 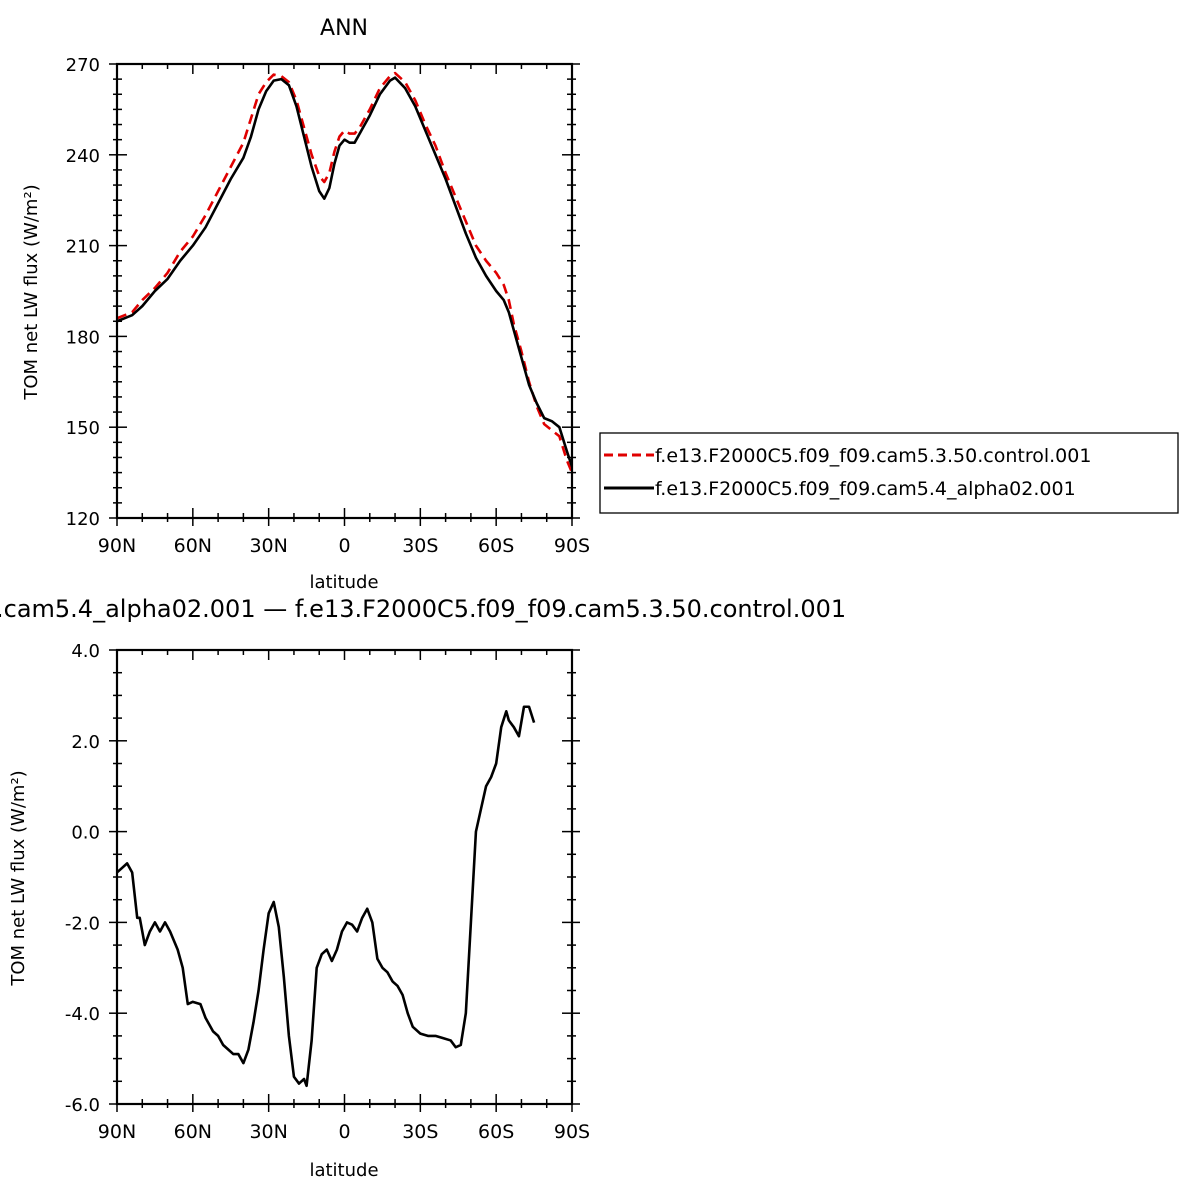 What do you see at coordinates (83, 156) in the screenshot?
I see `top-y-tick-label: 240` at bounding box center [83, 156].